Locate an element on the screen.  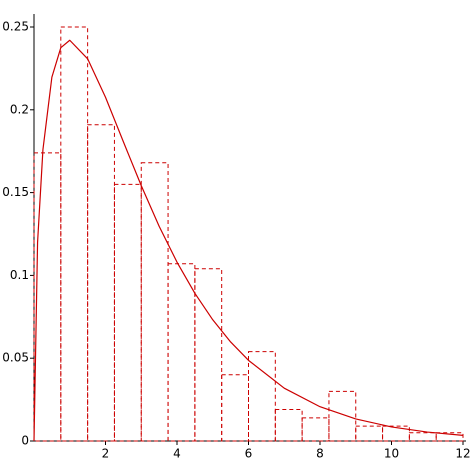
y-tick-label: 0 is located at coordinates (25, 441).